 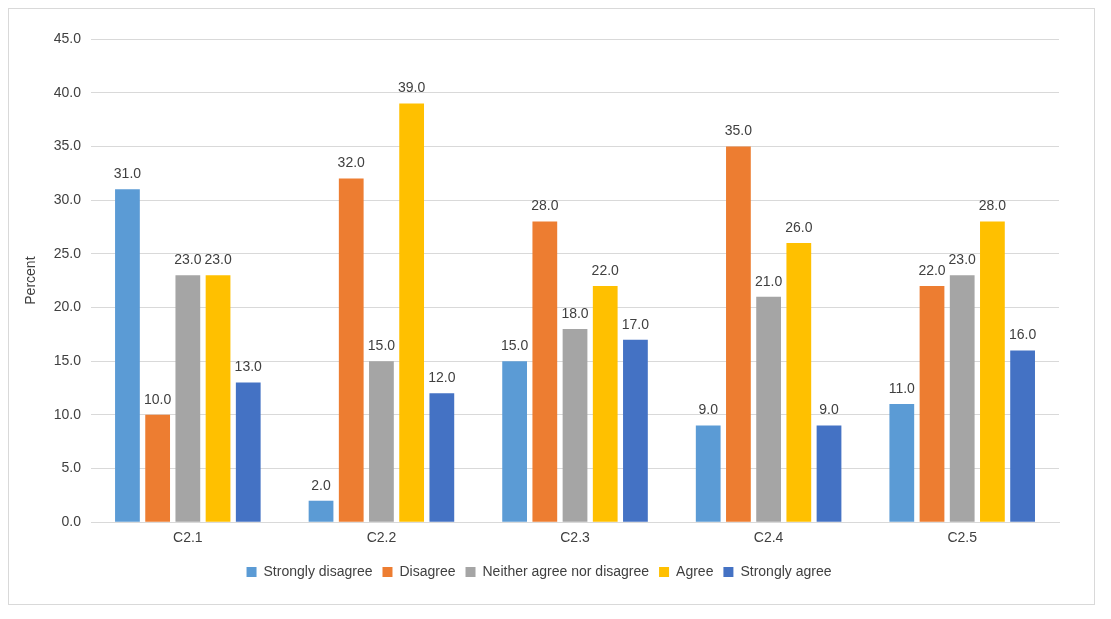 I want to click on y-tick-label: 25.0, so click(x=67, y=252).